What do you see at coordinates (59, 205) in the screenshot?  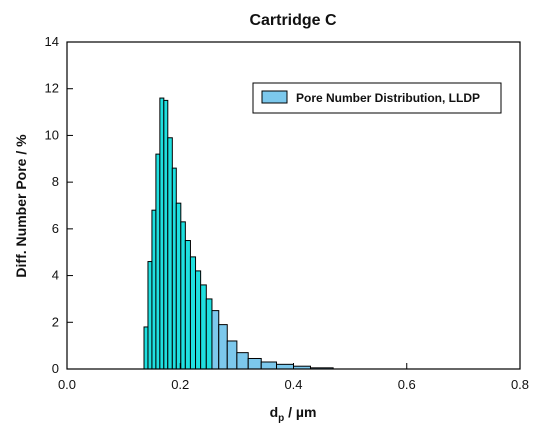 I see `y-axis: 0 2 4 6 8 10 12 14` at bounding box center [59, 205].